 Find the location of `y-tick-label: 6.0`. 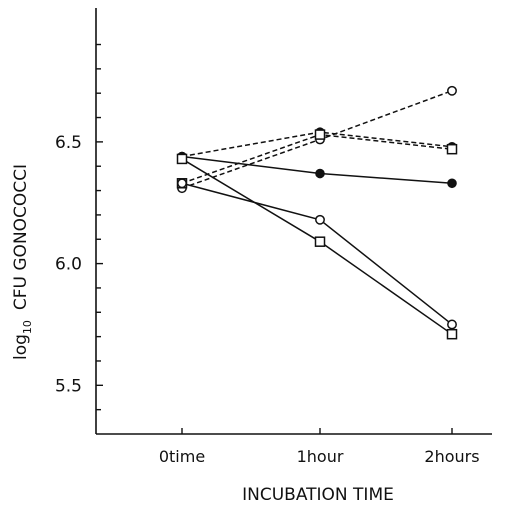

y-tick-label: 6.0 is located at coordinates (68, 265).